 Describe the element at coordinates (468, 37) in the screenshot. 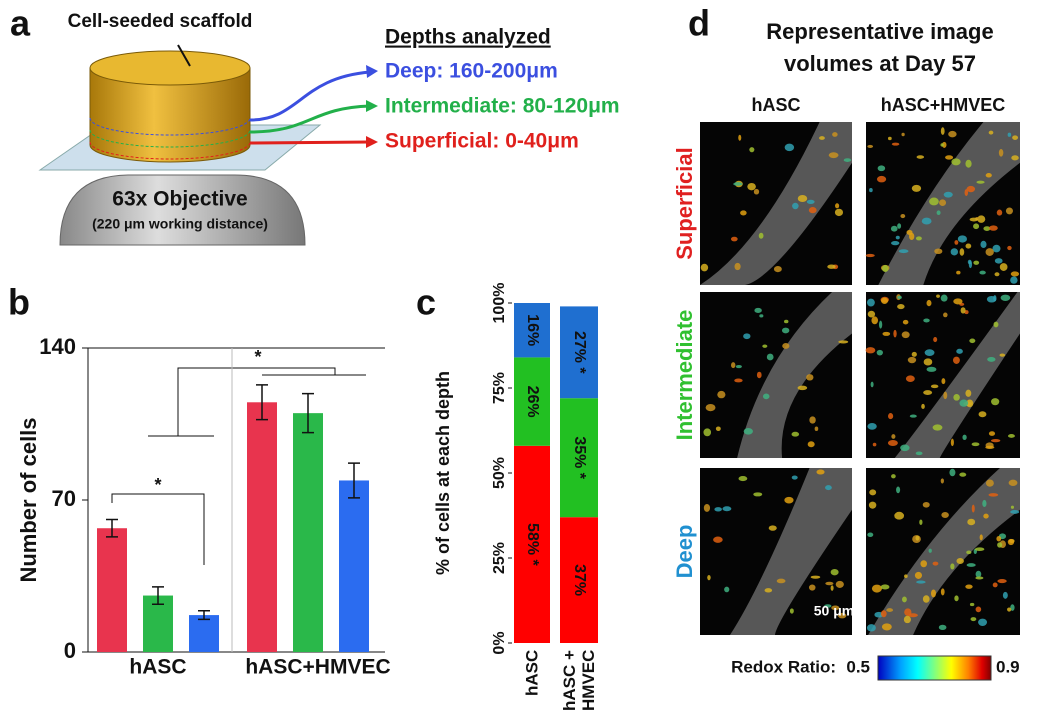

I see `depths-title: Depths analyzed` at that location.